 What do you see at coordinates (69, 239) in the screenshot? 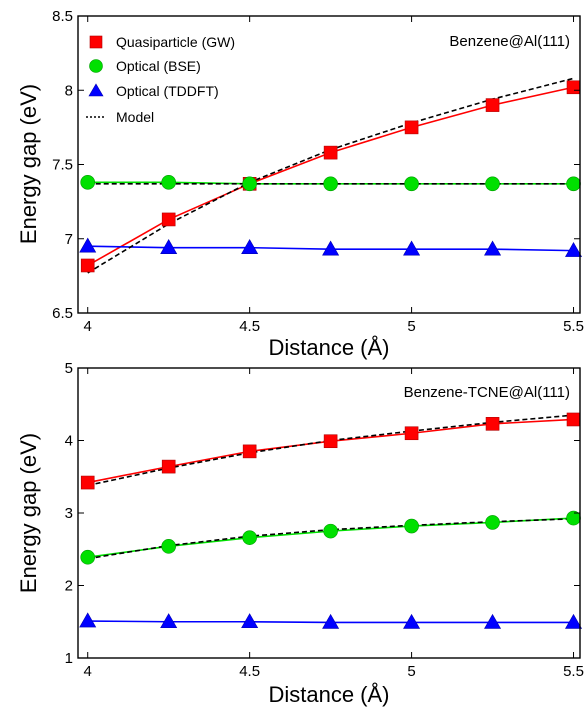
I see `y-tick-label: 7` at bounding box center [69, 239].